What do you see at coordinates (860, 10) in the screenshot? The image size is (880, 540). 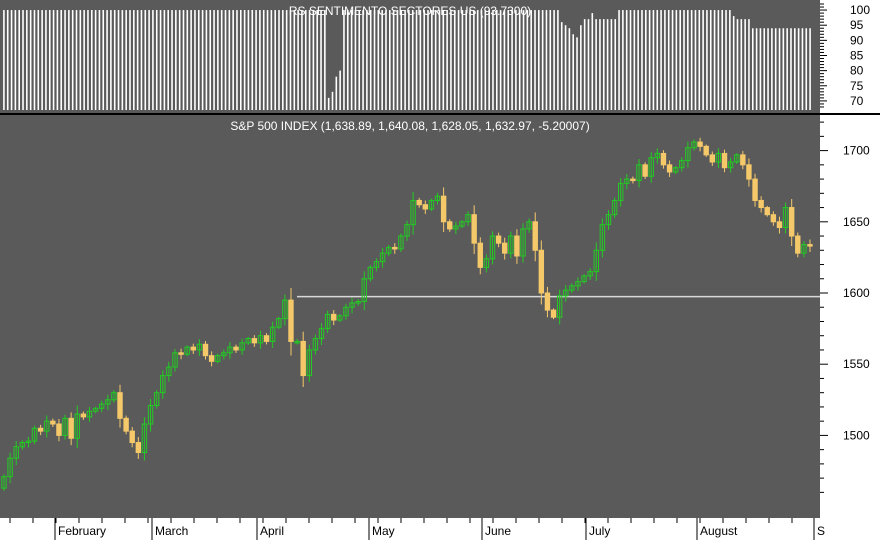 I see `sentiment-y-tick-label: 100` at bounding box center [860, 10].